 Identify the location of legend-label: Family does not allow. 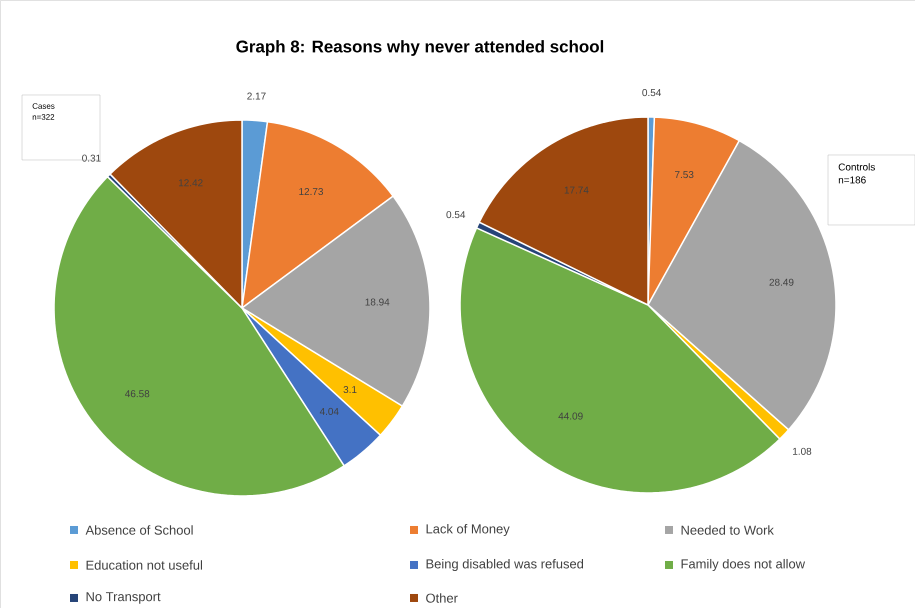
(744, 565).